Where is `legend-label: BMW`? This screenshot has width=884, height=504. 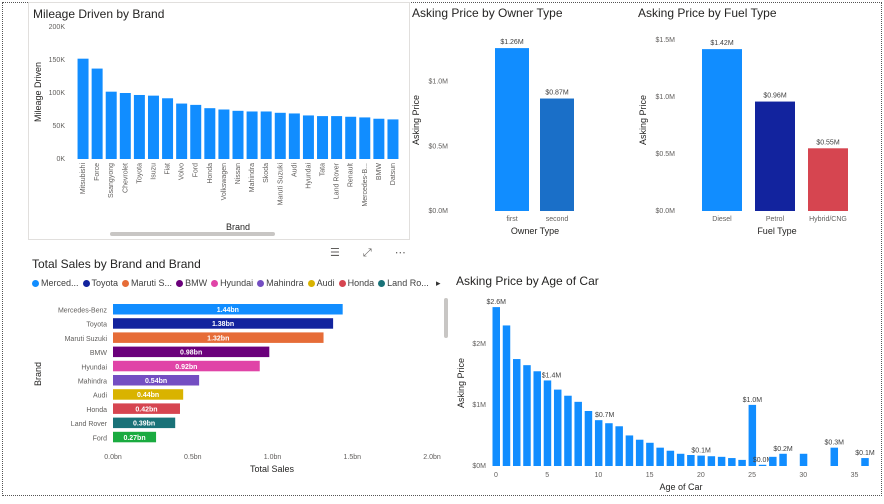 legend-label: BMW is located at coordinates (196, 283).